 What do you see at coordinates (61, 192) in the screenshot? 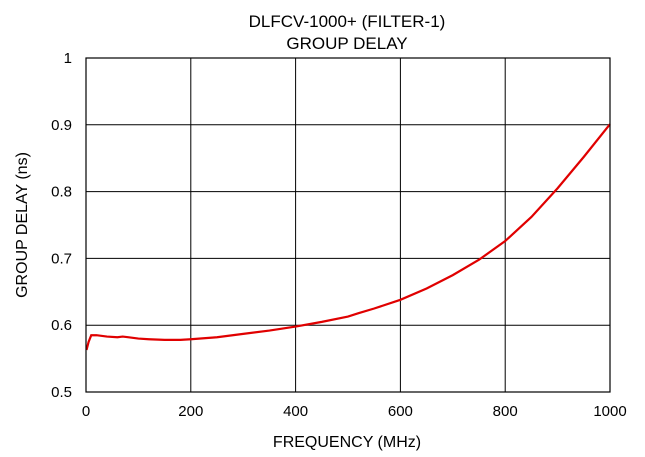
I see `y-tick-label: 0.8` at bounding box center [61, 192].